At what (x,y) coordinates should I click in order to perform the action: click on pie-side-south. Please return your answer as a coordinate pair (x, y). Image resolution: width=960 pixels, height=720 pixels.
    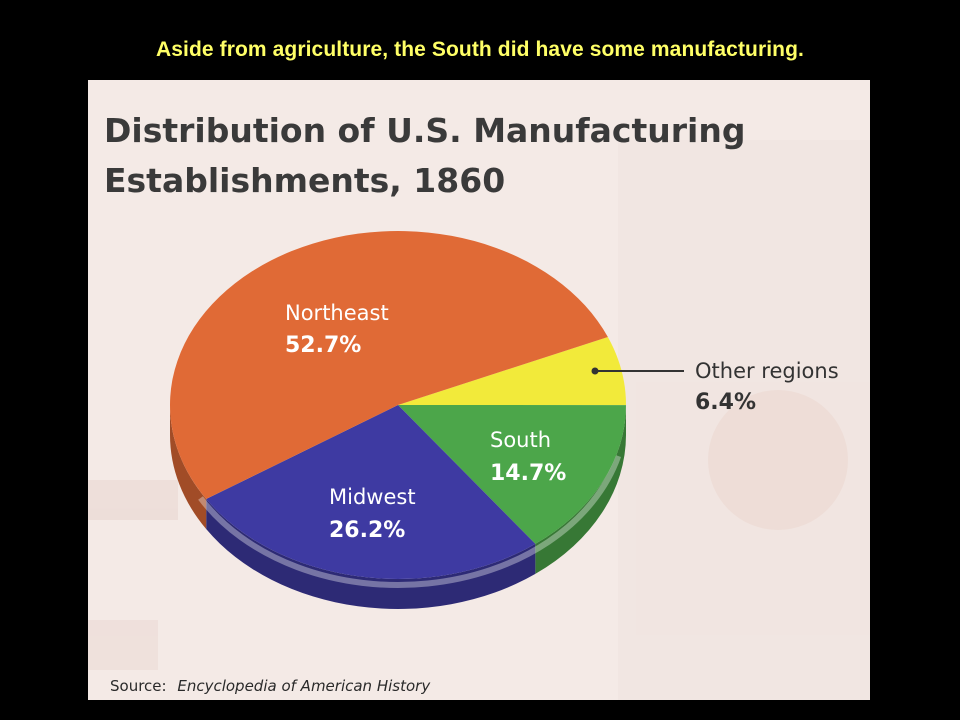
    Looking at the image, I should click on (580, 489).